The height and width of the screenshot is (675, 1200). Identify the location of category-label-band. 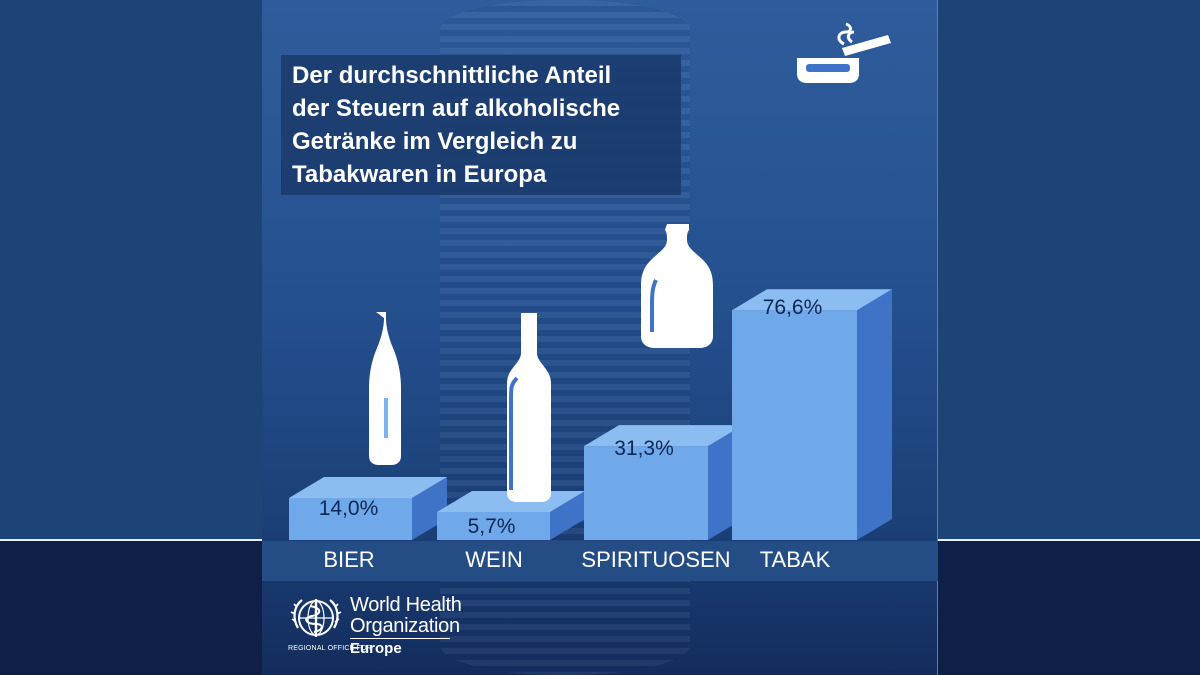
(600, 561).